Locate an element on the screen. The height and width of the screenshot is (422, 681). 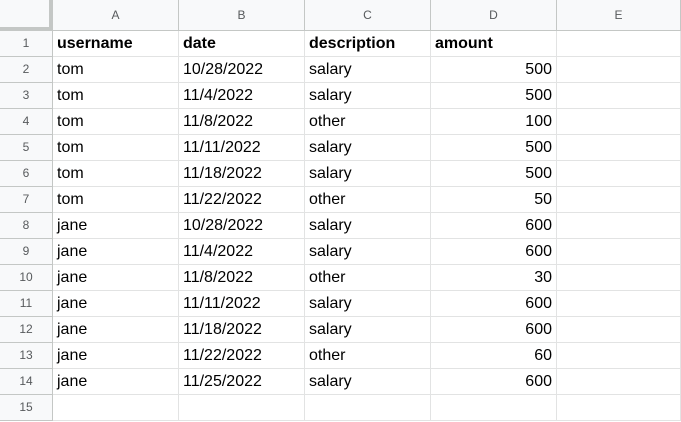
header-cell-a: username is located at coordinates (116, 44).